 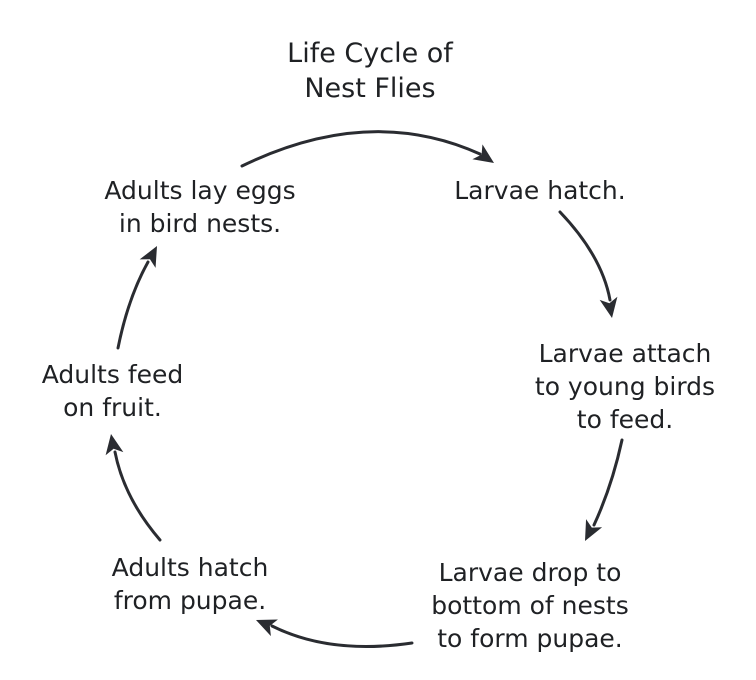 What do you see at coordinates (604, 489) in the screenshot?
I see `arrow-attach-to-drop-icon` at bounding box center [604, 489].